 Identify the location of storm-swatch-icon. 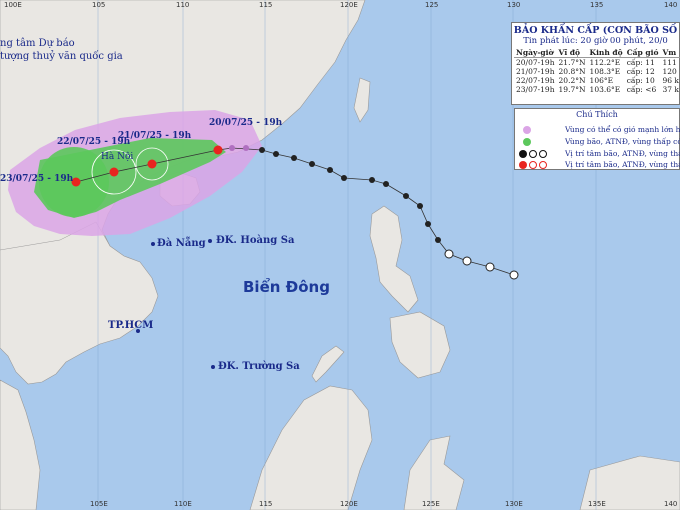
(527, 141).